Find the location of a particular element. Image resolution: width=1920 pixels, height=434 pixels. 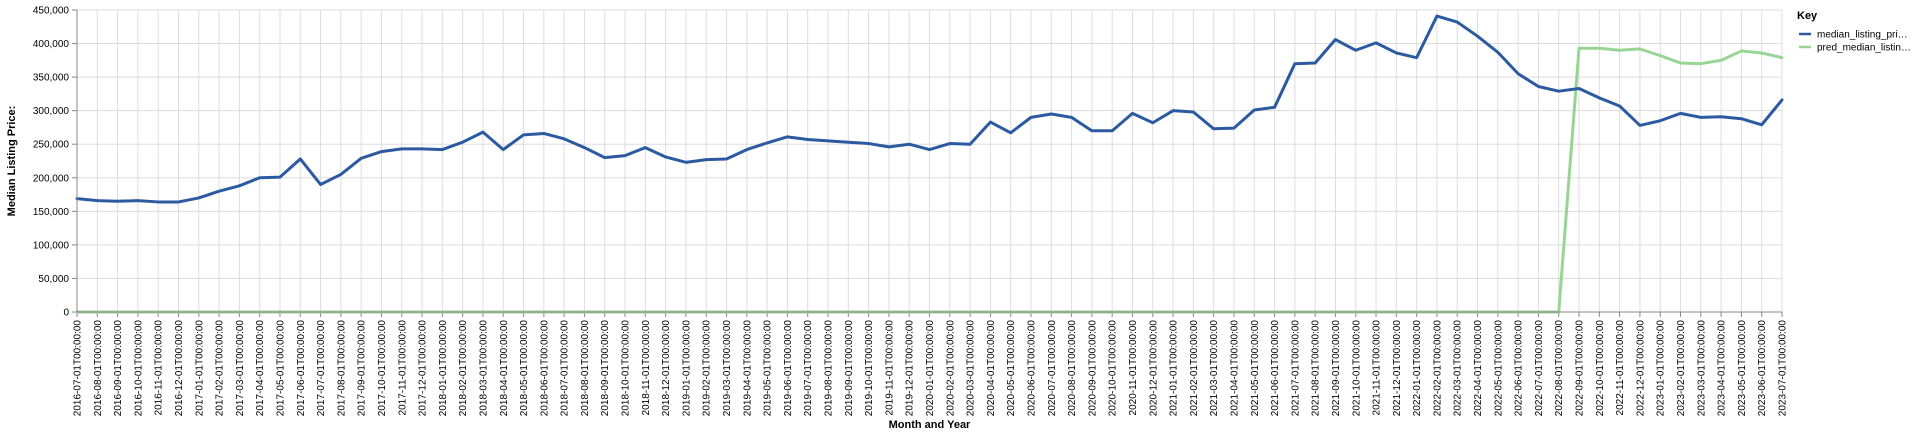

x-tick-label: 2022-11-01T00:00:00 is located at coordinates (1620, 368).